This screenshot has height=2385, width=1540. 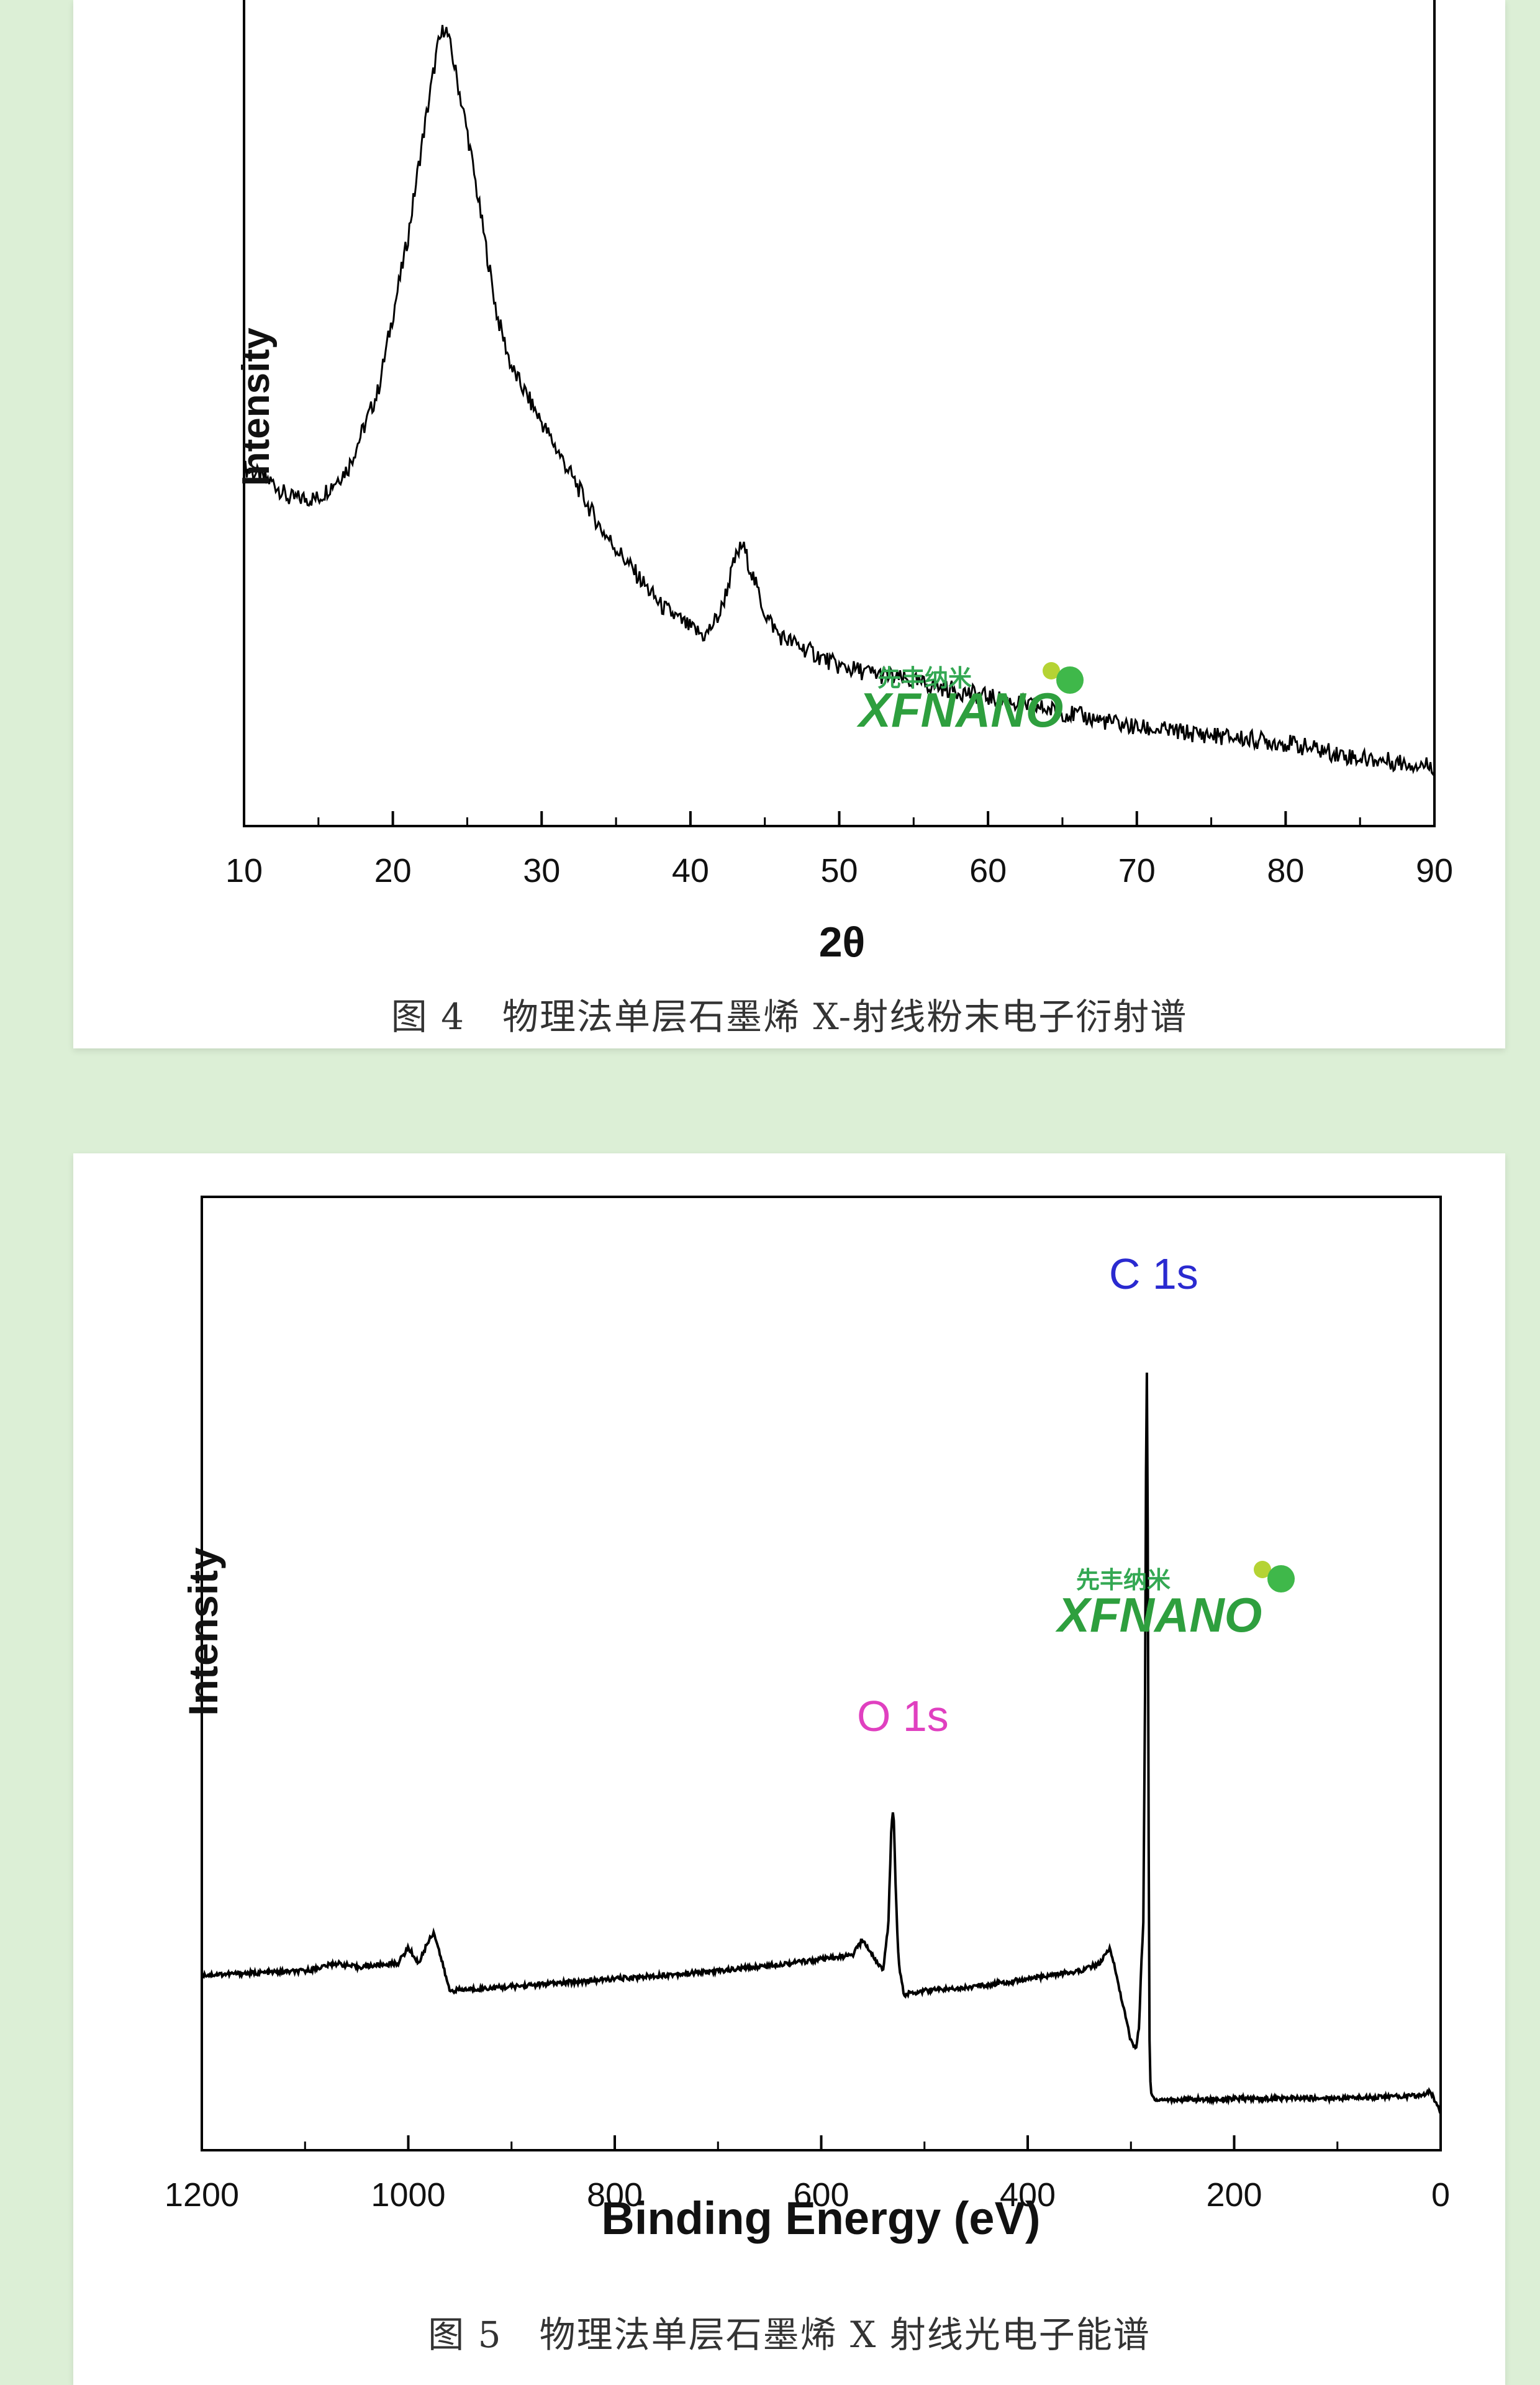 What do you see at coordinates (789, 2335) in the screenshot?
I see `xps-figure-caption: 图 5 物理法单层石墨烯 X 射线光电子能谱` at bounding box center [789, 2335].